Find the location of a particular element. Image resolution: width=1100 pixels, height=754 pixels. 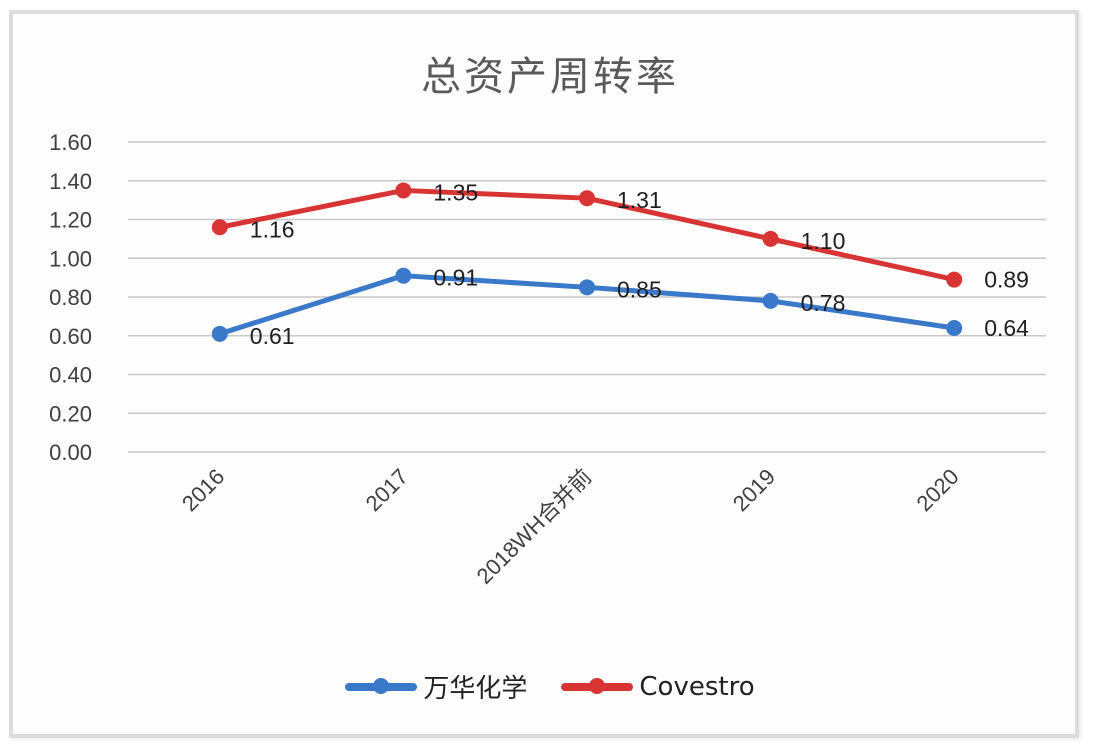

y-tick-label: 1.00 is located at coordinates (70, 258).